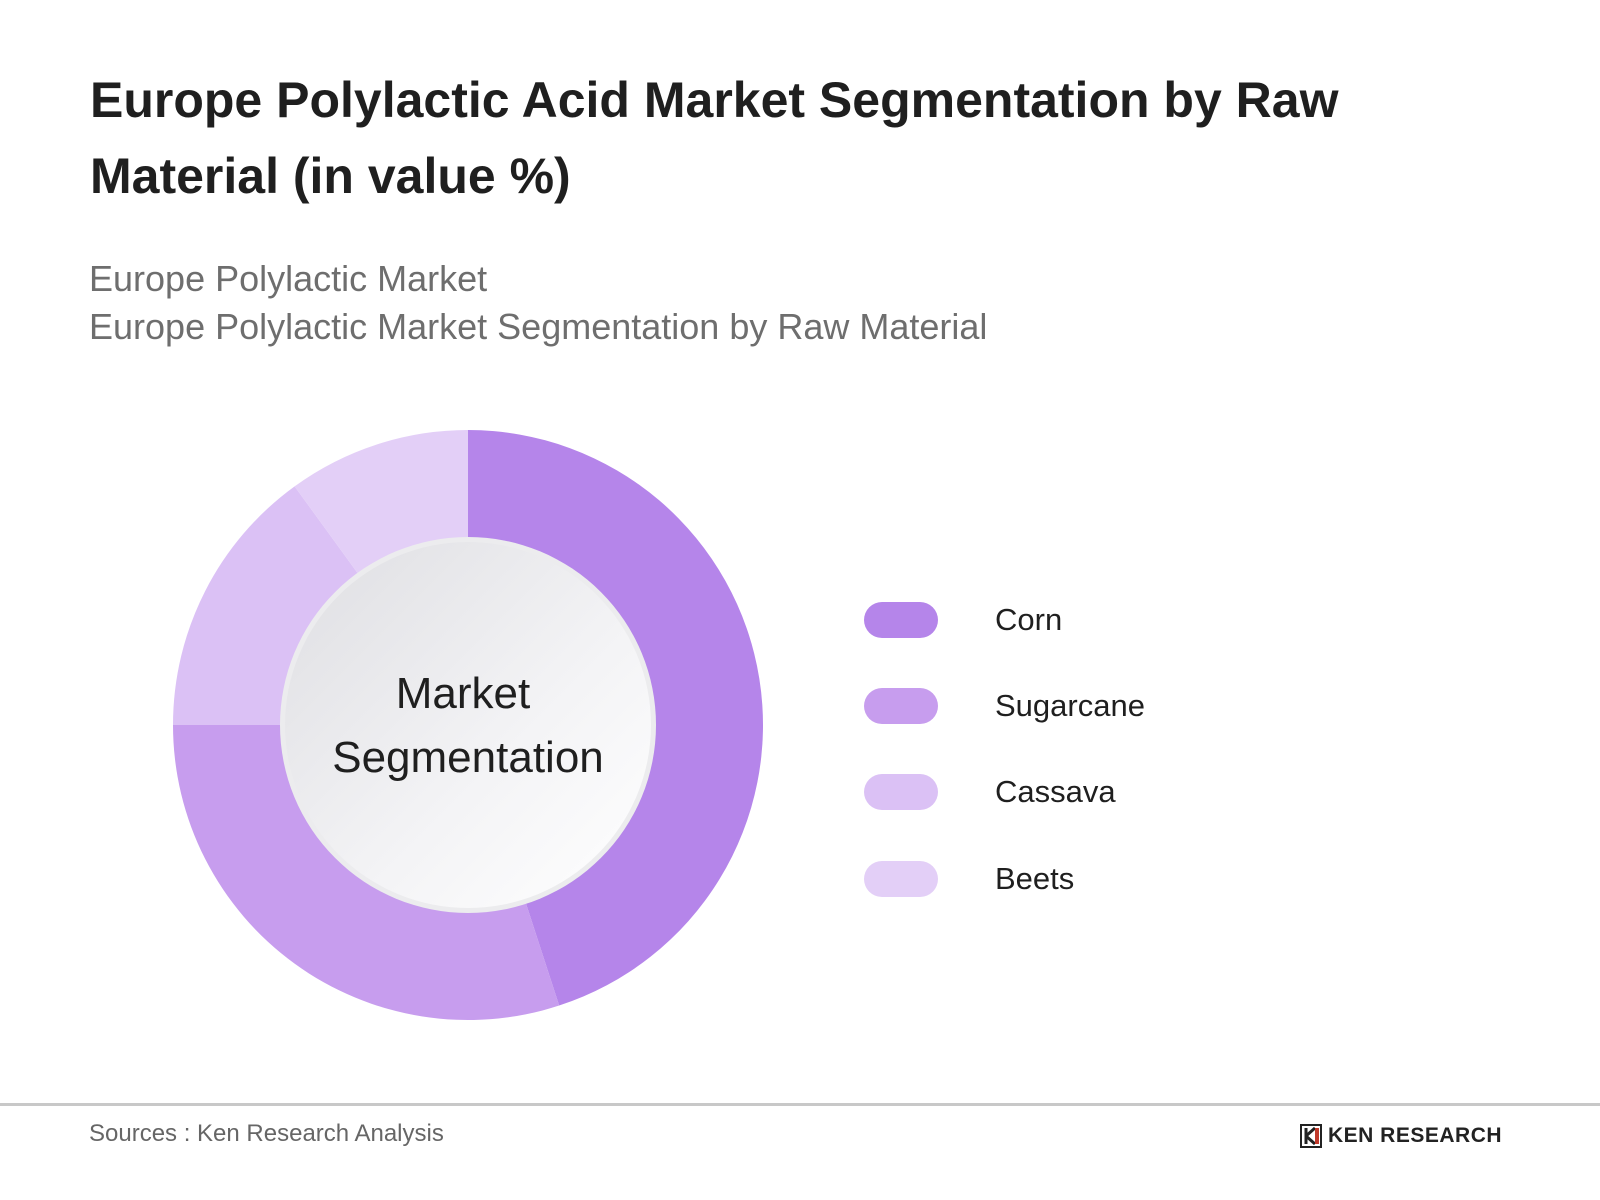 This screenshot has width=1600, height=1200. Describe the element at coordinates (1029, 619) in the screenshot. I see `legend-label: Corn` at that location.